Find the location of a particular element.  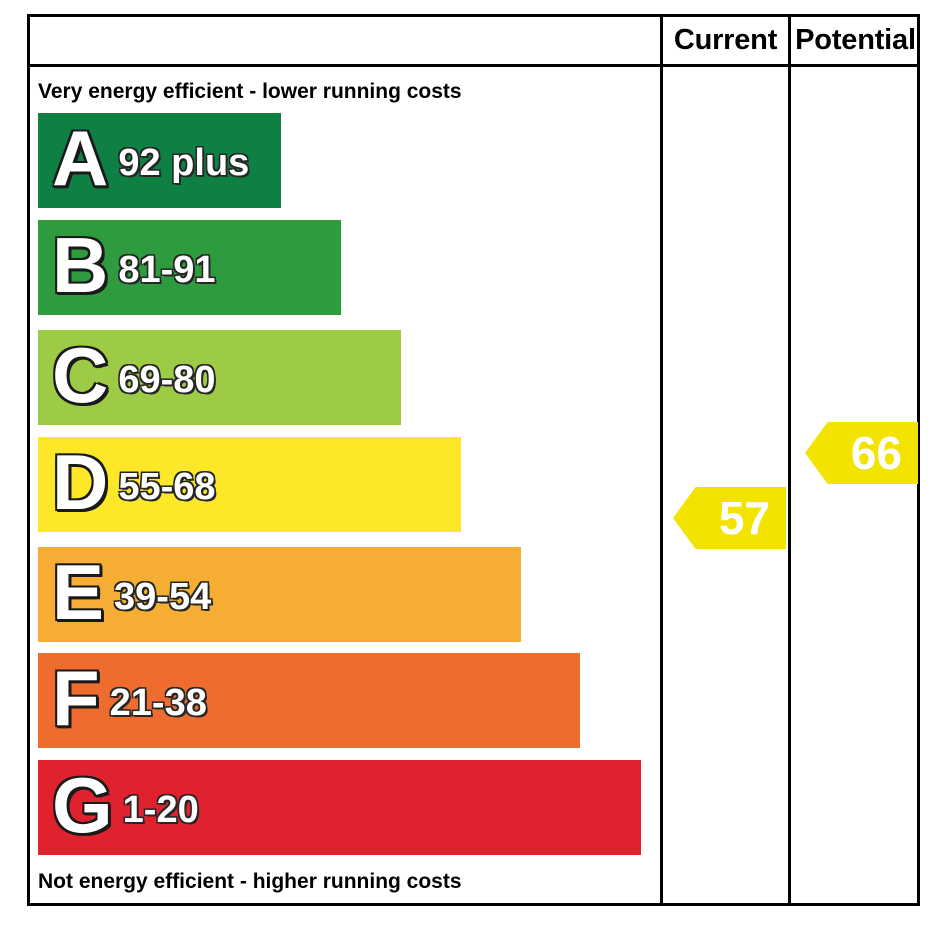

band-row-f: F 21-38 is located at coordinates (309, 700).